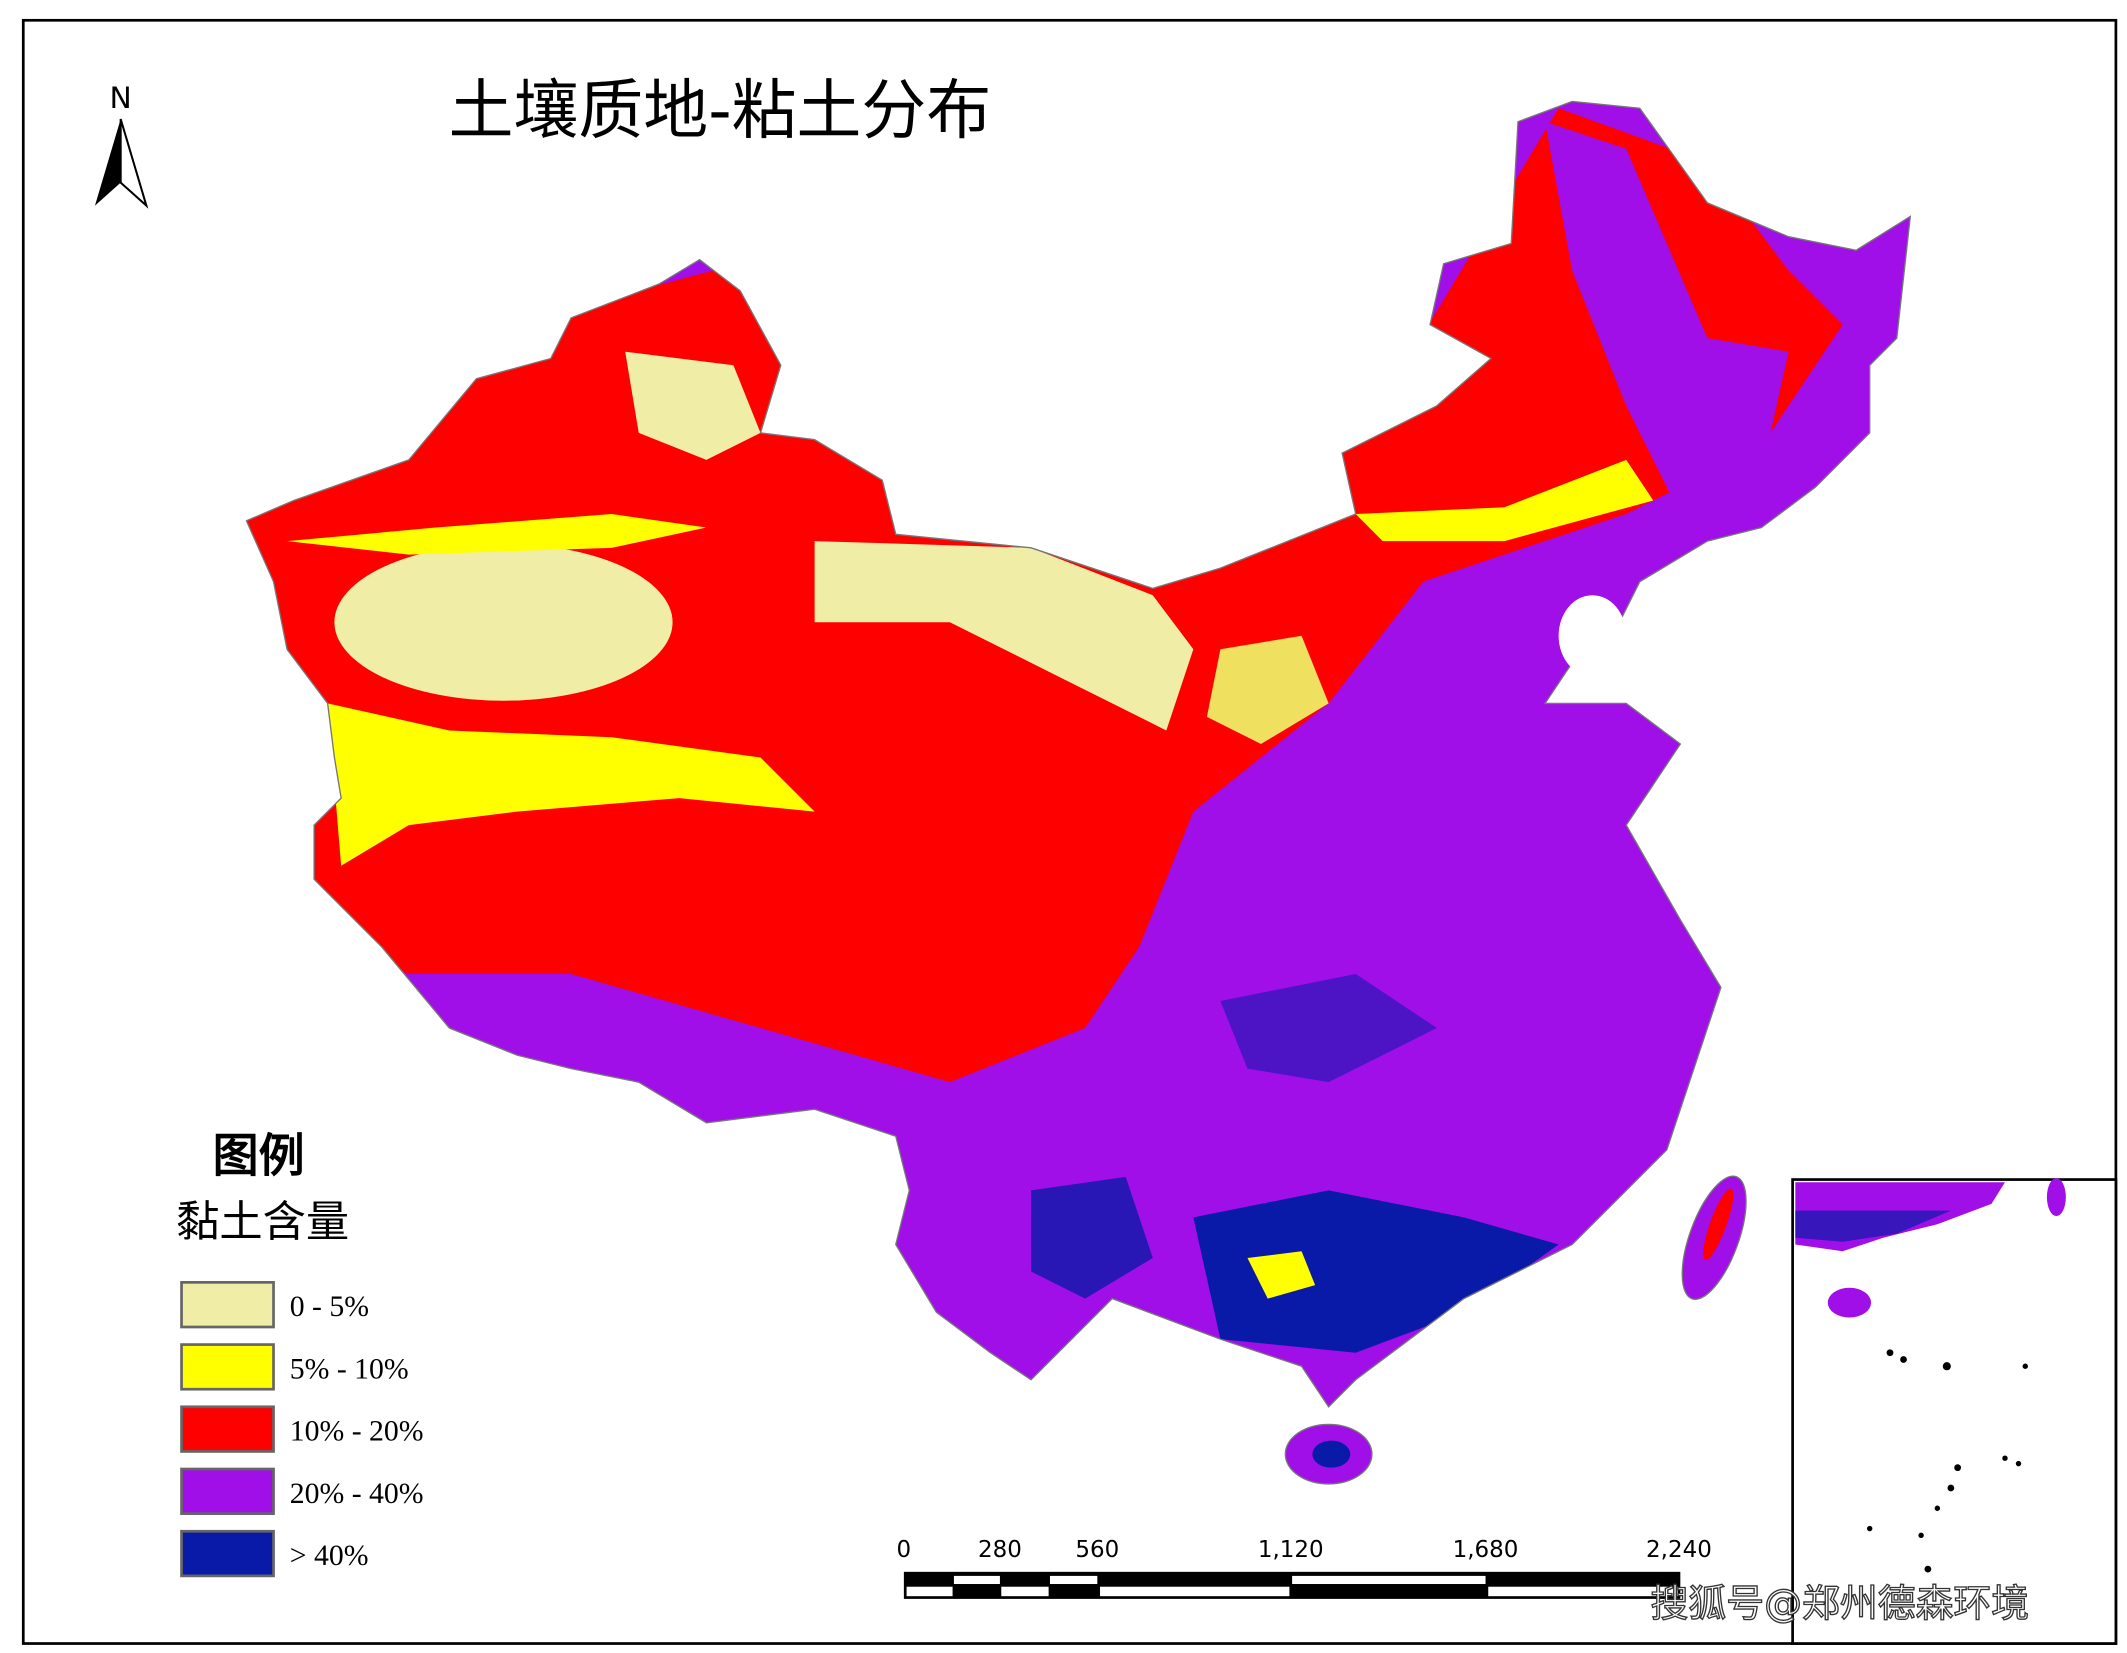 The width and height of the screenshot is (2127, 1653). Describe the element at coordinates (1679, 1550) in the screenshot. I see `scale-tick-label: 2,240` at that location.